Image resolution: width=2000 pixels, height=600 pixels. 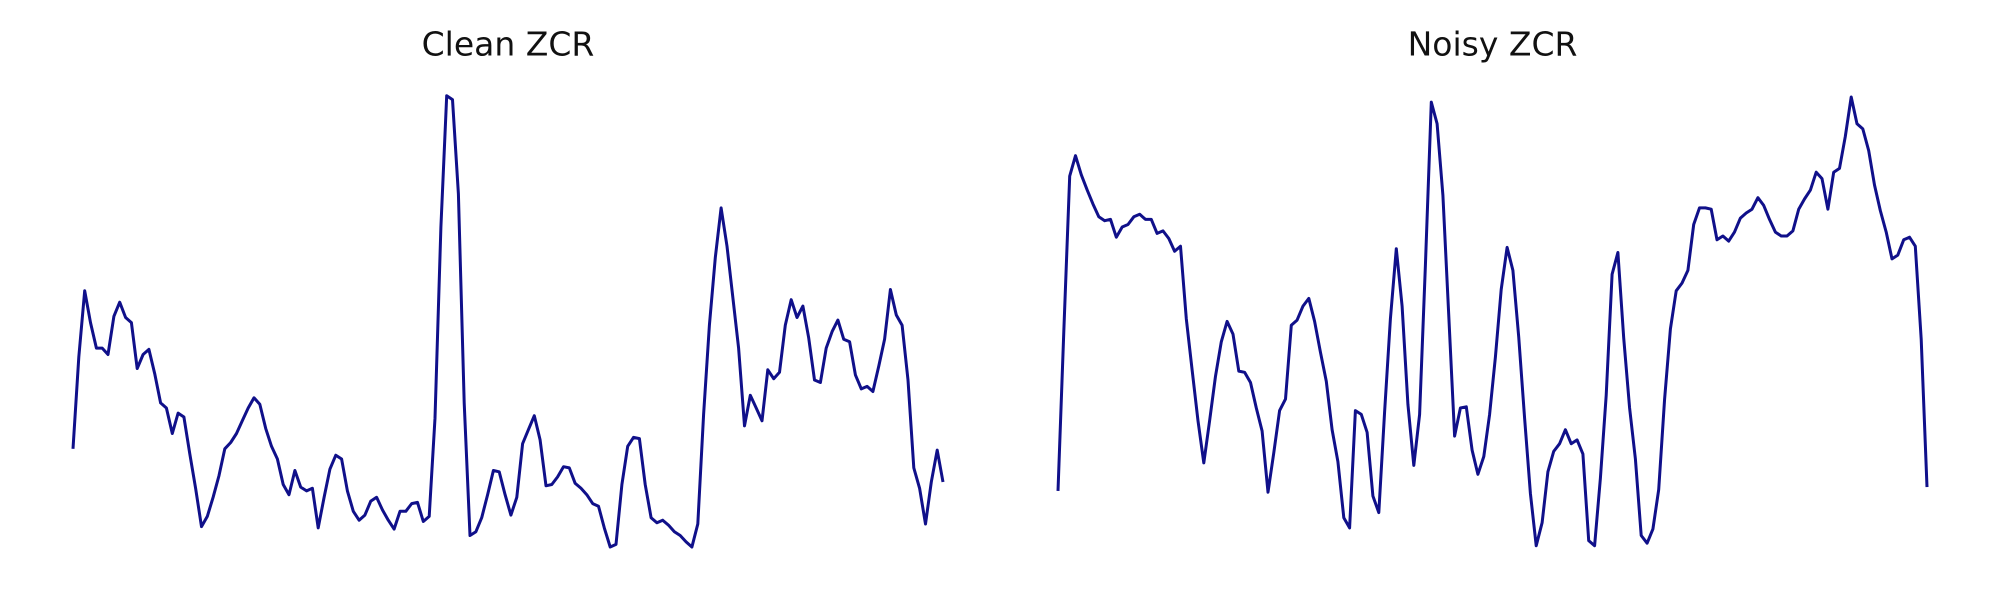 I want to click on chart-title: Noisy ZCR, so click(x=1493, y=44).